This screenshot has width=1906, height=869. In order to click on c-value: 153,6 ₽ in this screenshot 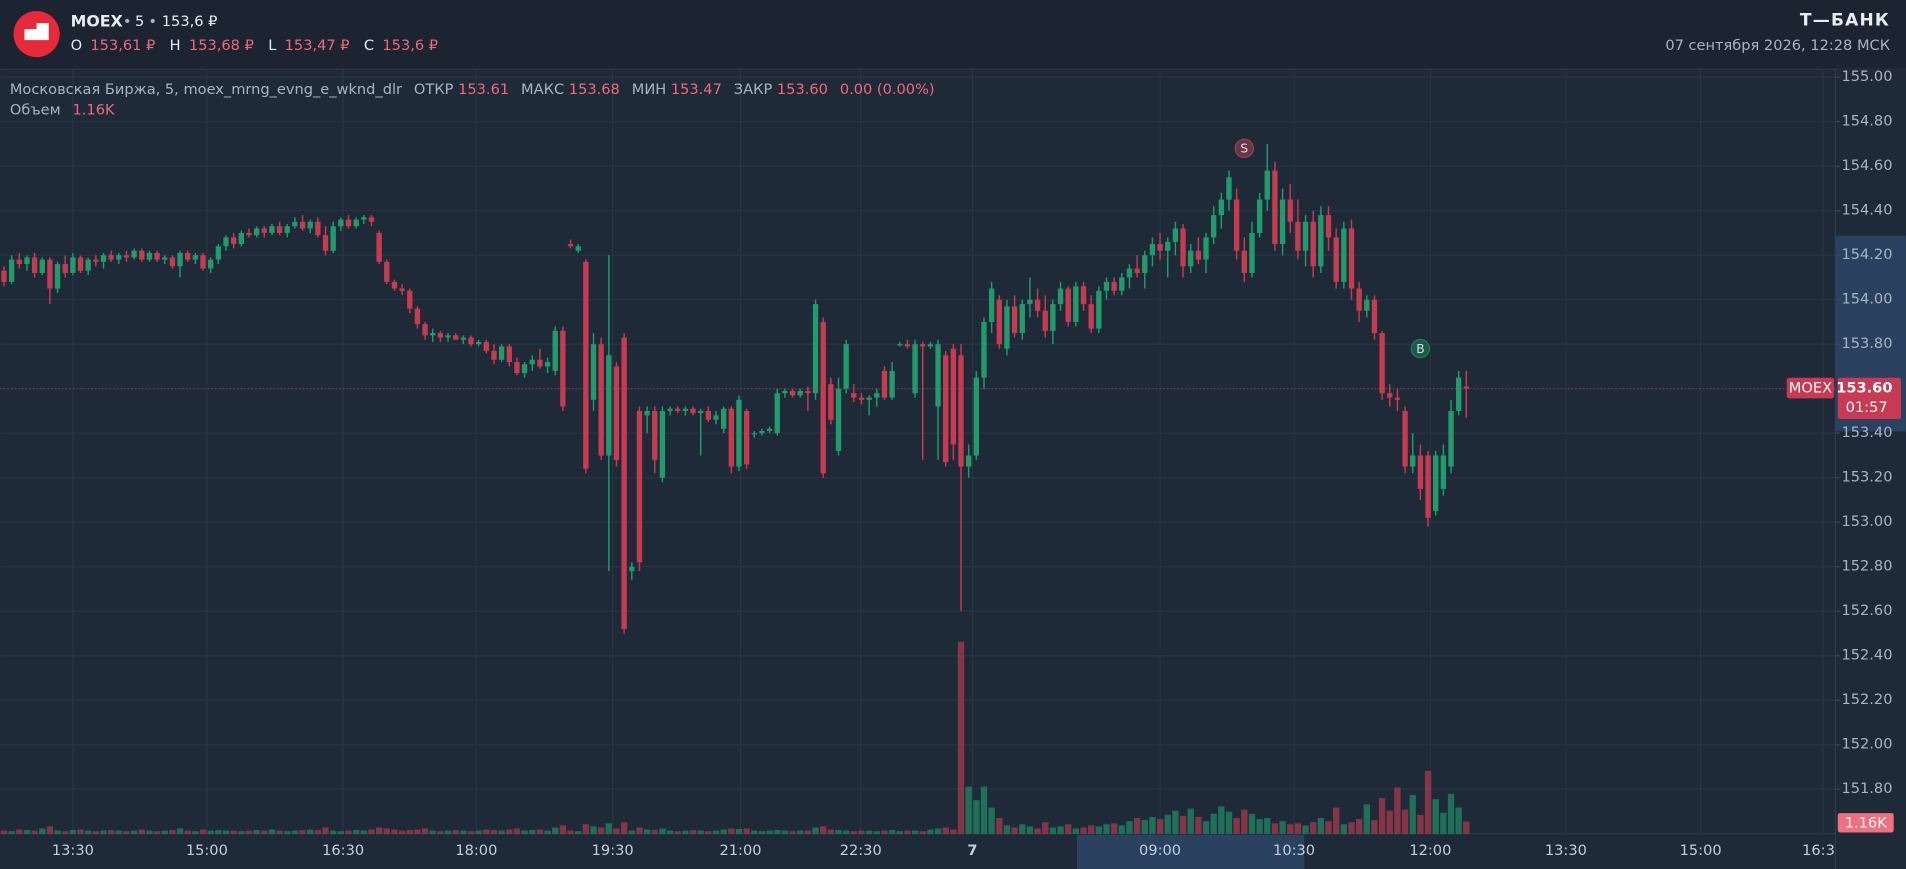, I will do `click(410, 45)`.